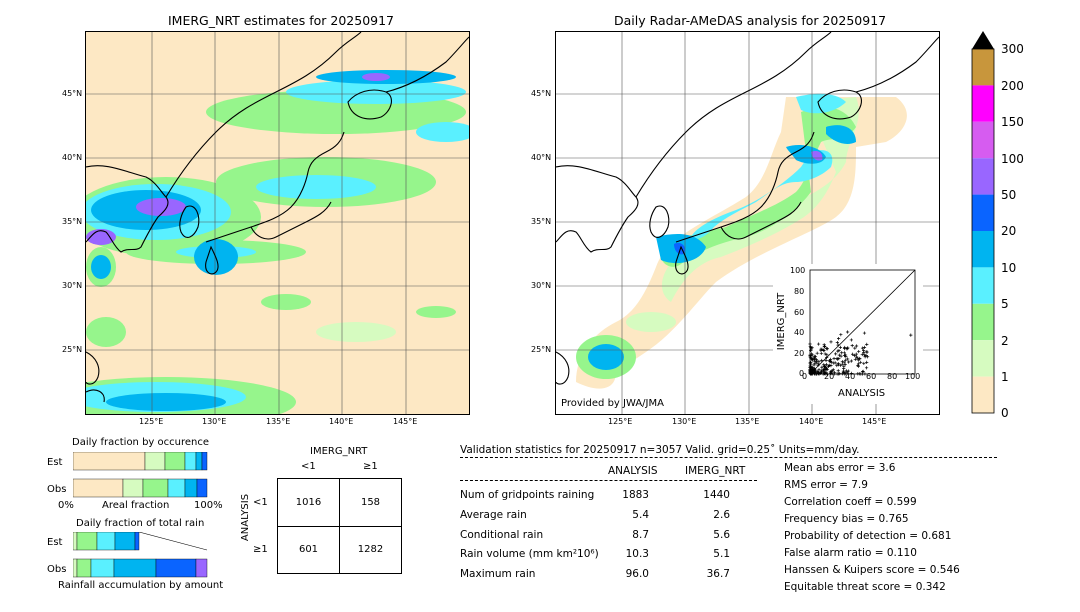 This screenshot has width=1080, height=612. What do you see at coordinates (799, 332) in the screenshot?
I see `scatter-ytick-40: 40` at bounding box center [799, 332].